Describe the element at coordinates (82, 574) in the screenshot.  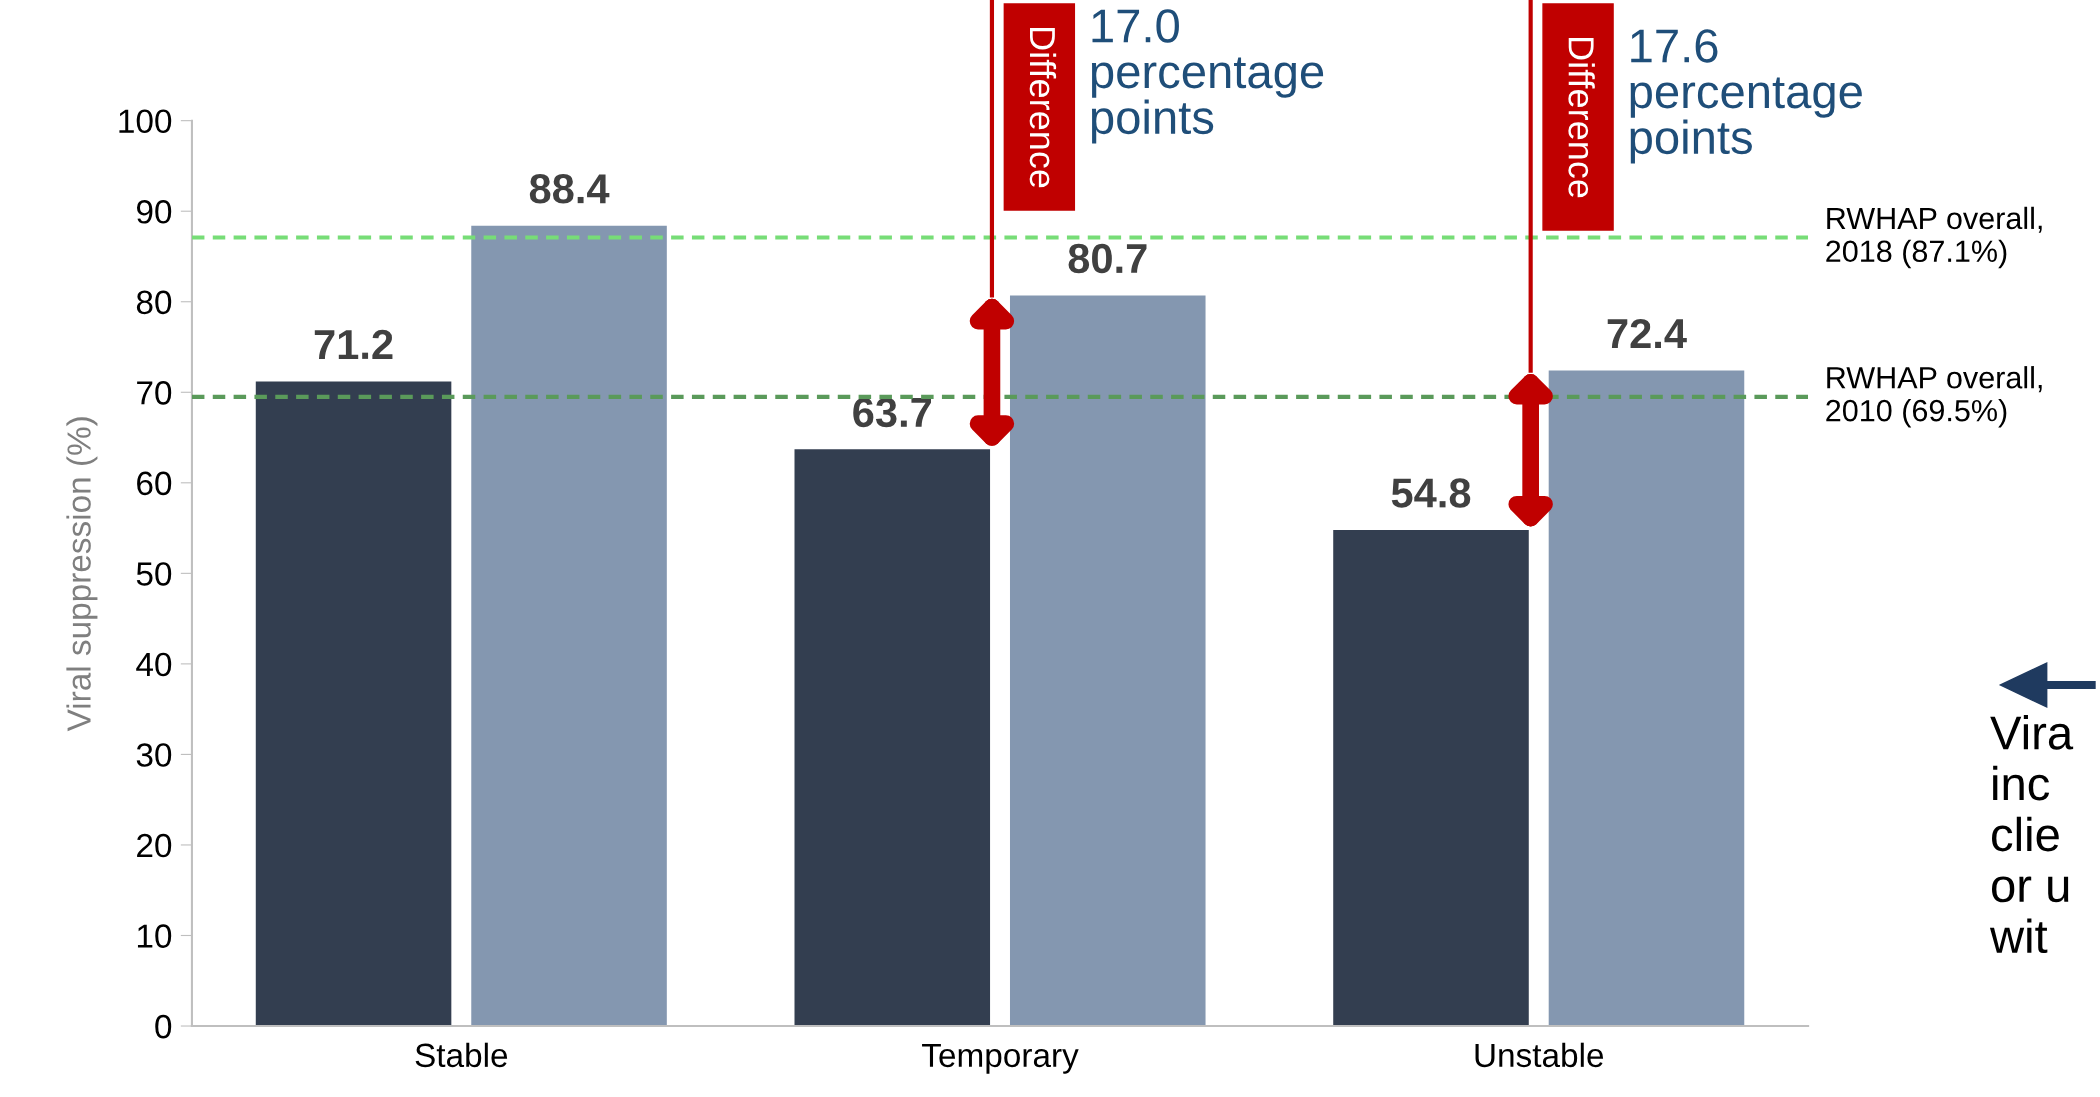
I see `y-axis-title: Viral suppression (%)` at that location.